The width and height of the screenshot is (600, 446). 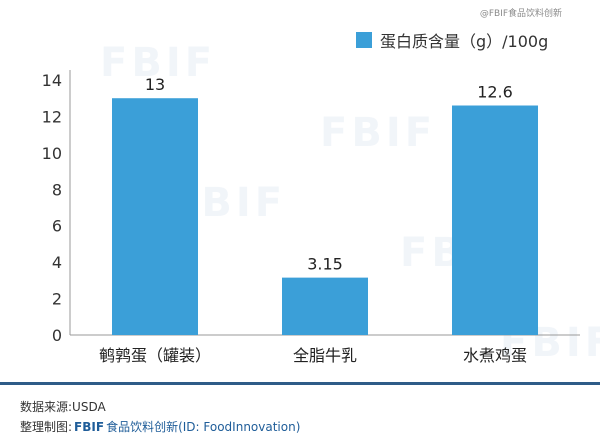 I want to click on y-tick-label: 10, so click(x=52, y=153).